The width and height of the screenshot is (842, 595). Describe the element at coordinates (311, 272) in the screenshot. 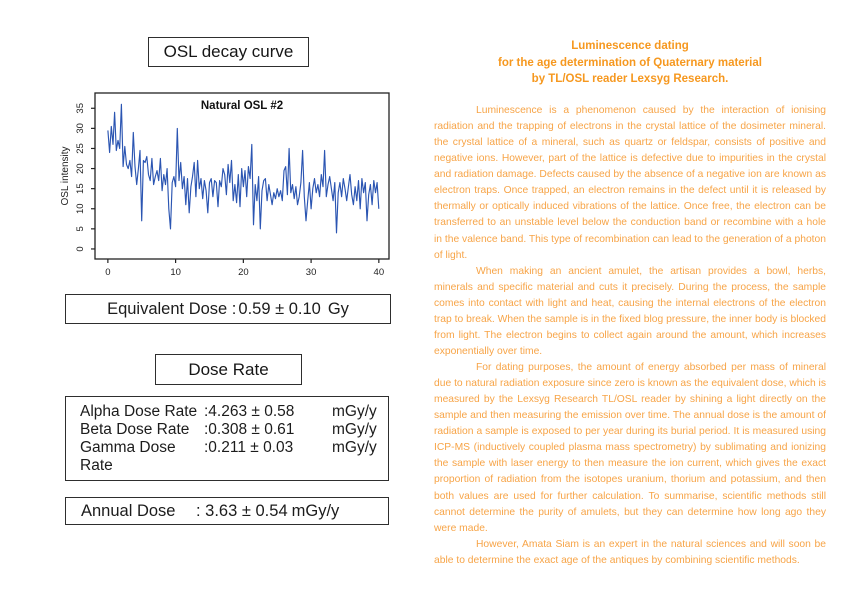

I see `x-tick-label: 30` at that location.